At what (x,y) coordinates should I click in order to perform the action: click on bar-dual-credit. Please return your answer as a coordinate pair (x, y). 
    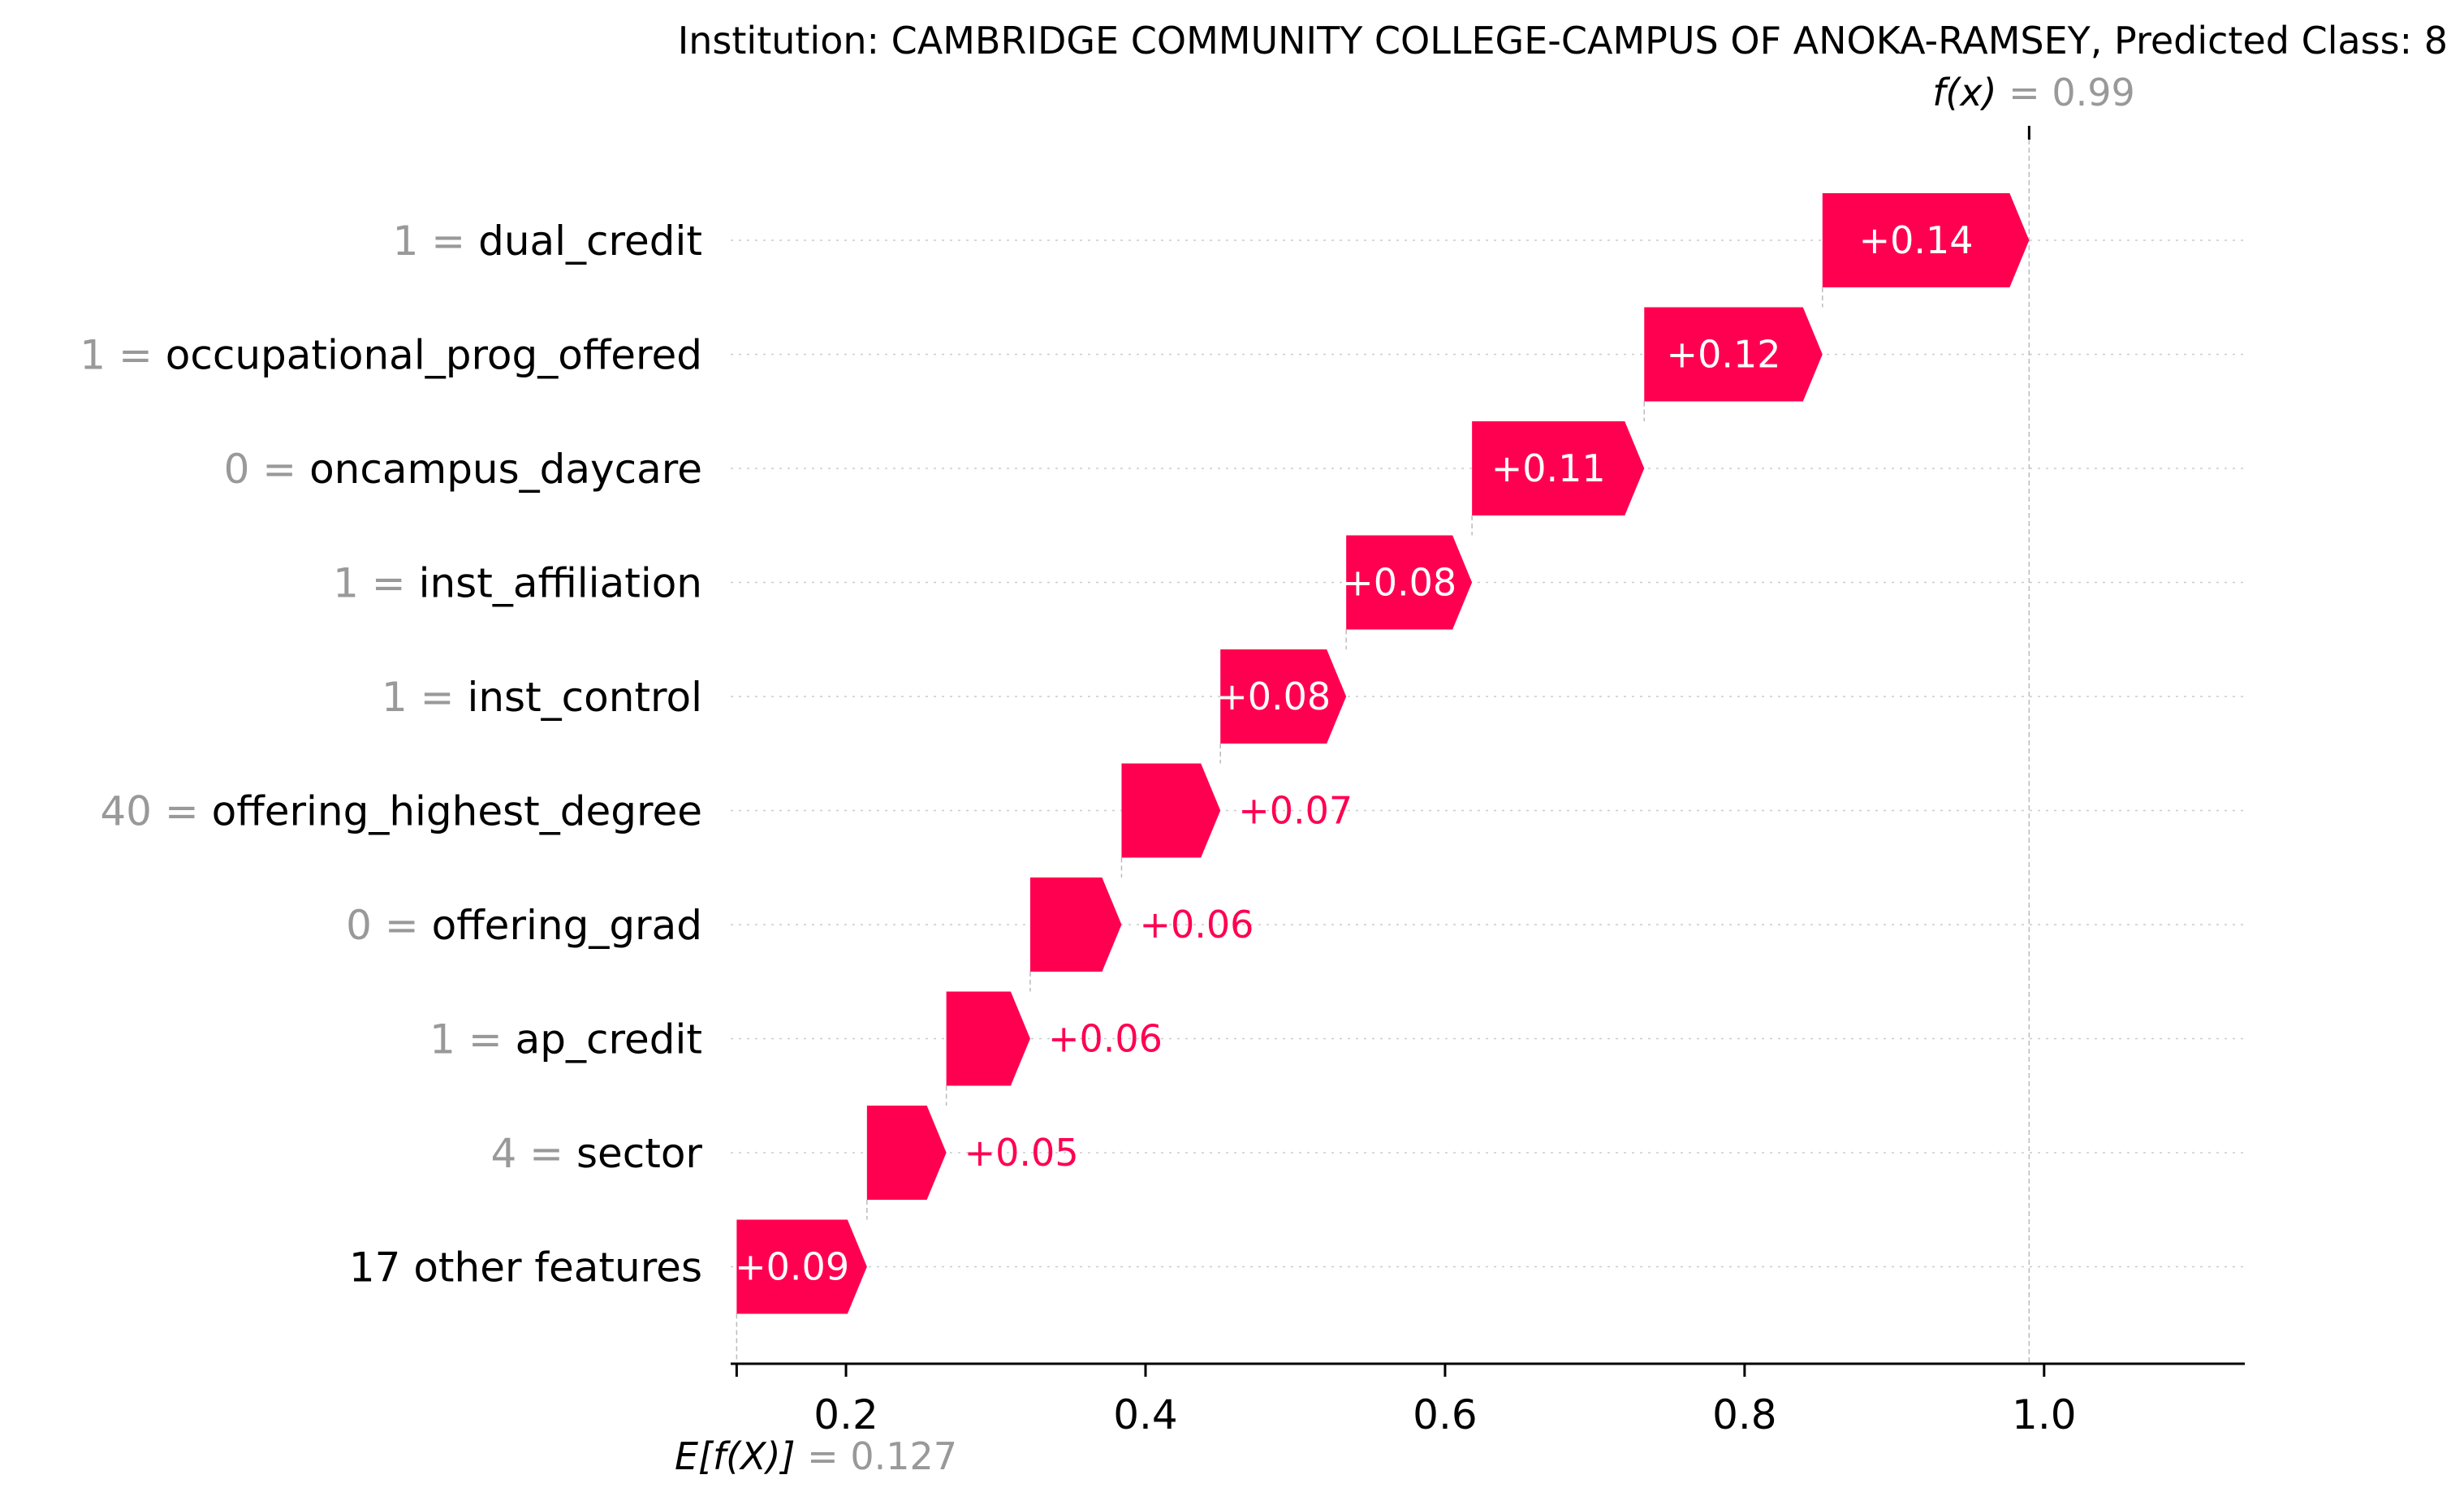
    Looking at the image, I should click on (1926, 240).